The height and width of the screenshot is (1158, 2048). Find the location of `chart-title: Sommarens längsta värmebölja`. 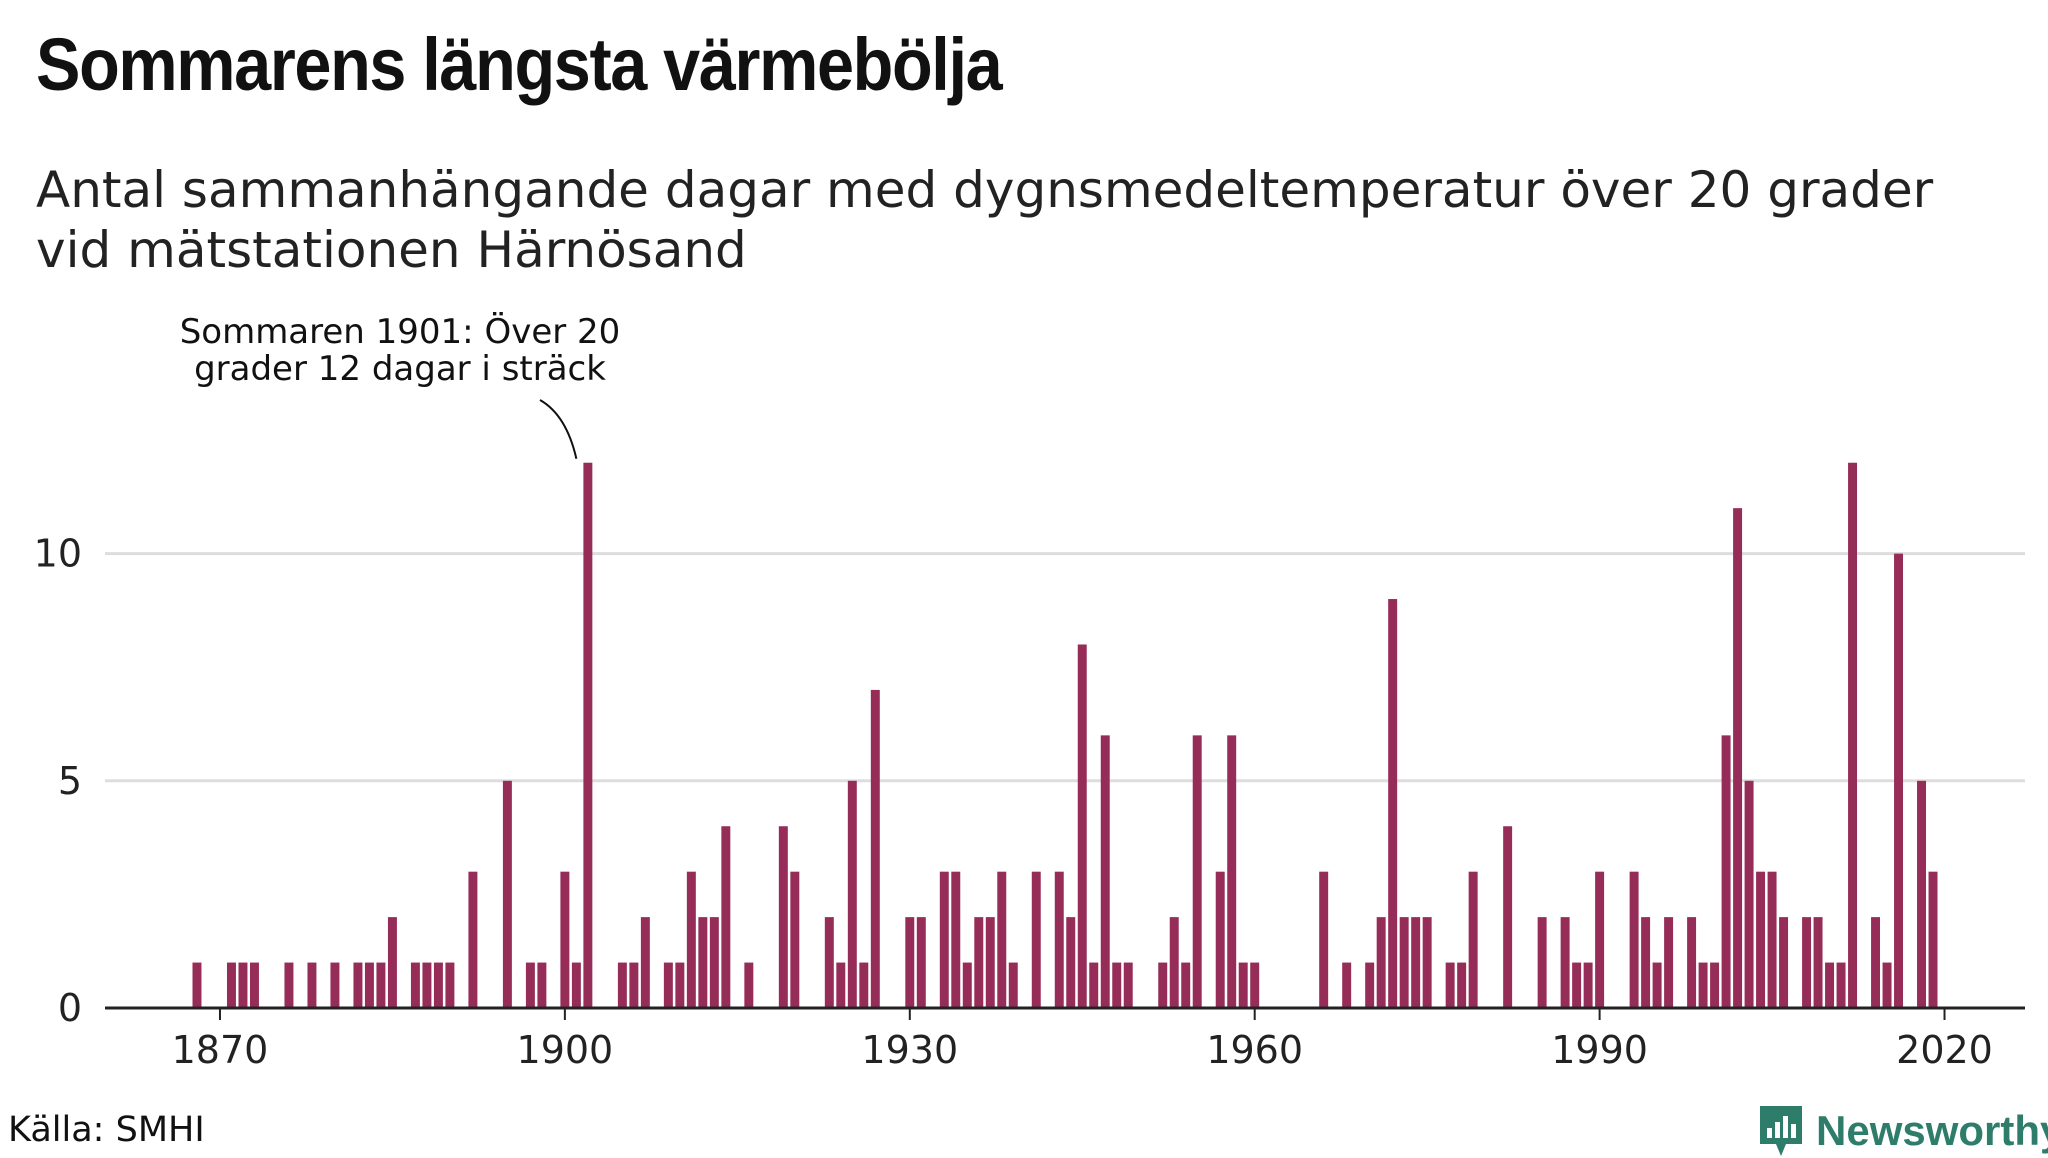

chart-title: Sommarens längsta värmebölja is located at coordinates (519, 64).